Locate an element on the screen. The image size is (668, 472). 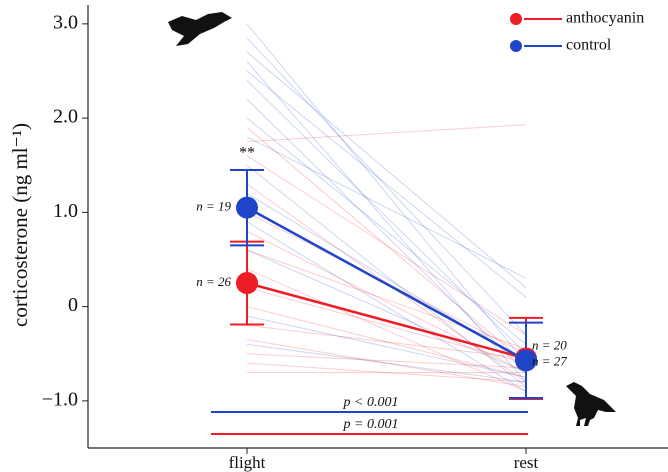
y-tick-label: 3.0 is located at coordinates (65, 22).